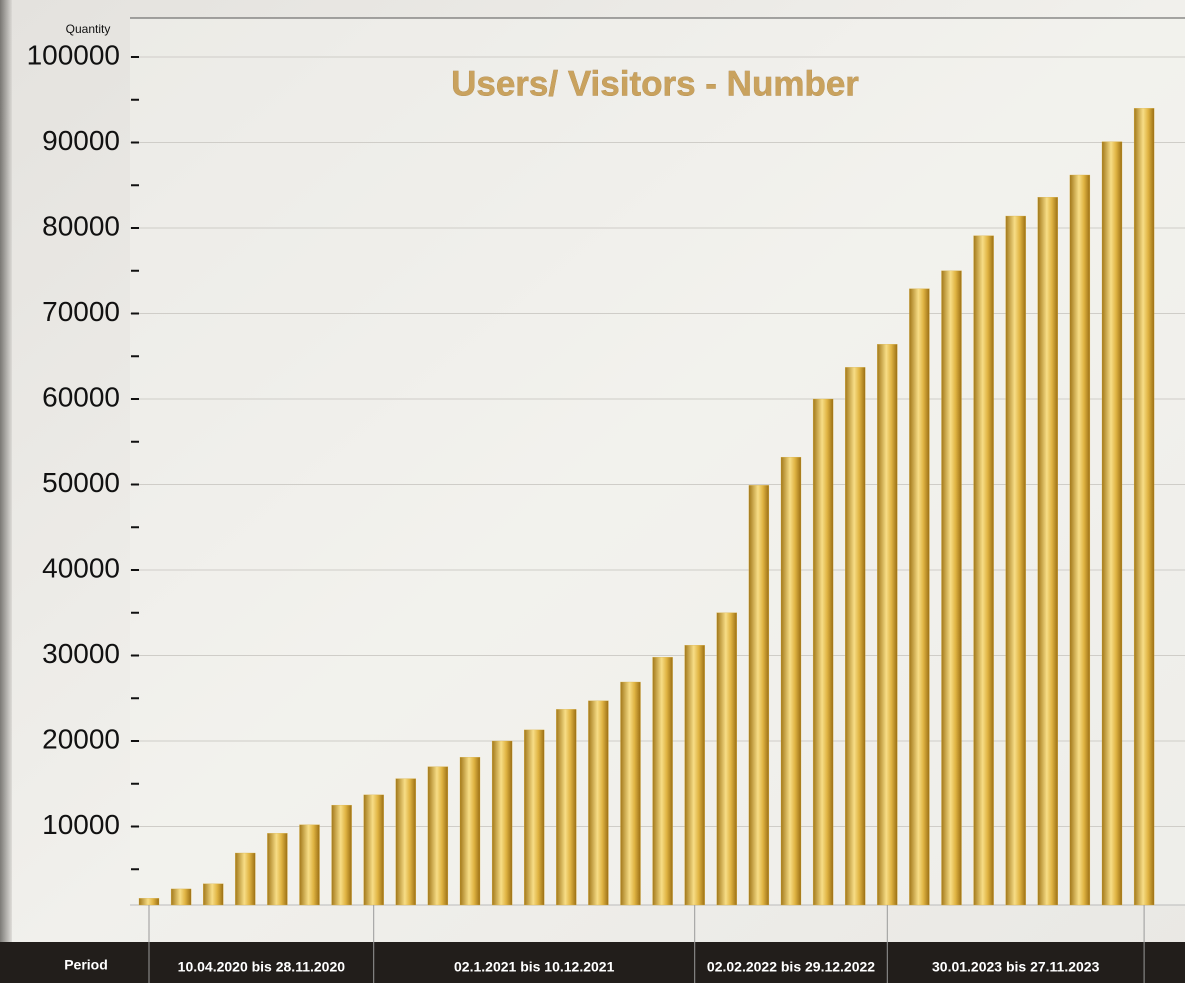 The height and width of the screenshot is (983, 1185). Describe the element at coordinates (81, 311) in the screenshot. I see `y-tick-label: 70000` at that location.